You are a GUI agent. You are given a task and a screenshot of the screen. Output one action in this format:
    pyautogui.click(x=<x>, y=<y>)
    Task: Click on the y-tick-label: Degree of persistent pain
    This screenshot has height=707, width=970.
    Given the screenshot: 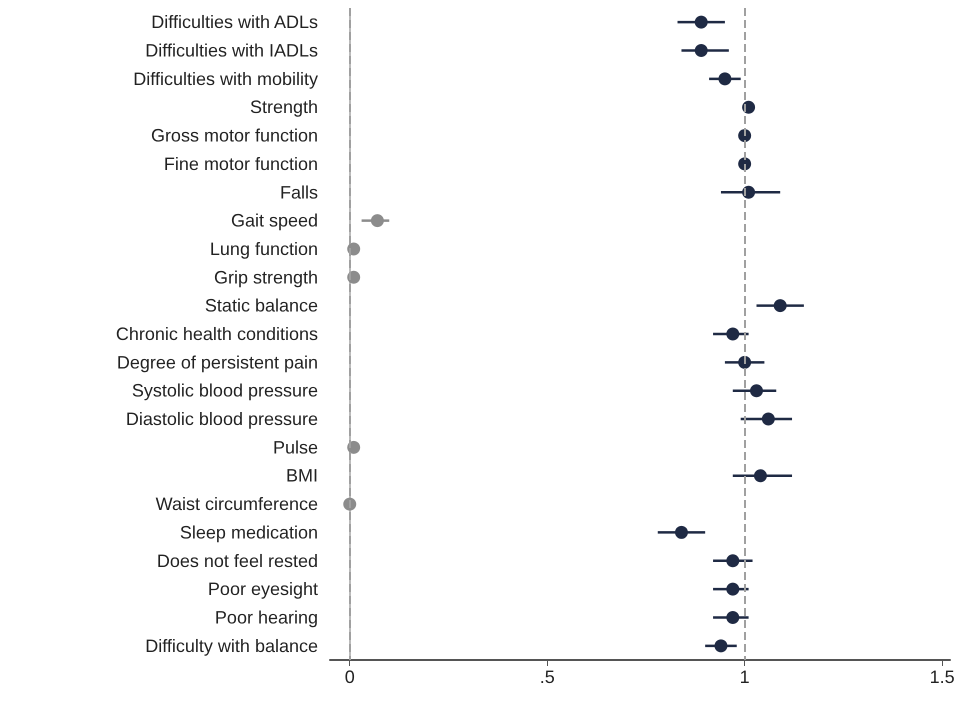 What is the action you would take?
    pyautogui.click(x=217, y=362)
    